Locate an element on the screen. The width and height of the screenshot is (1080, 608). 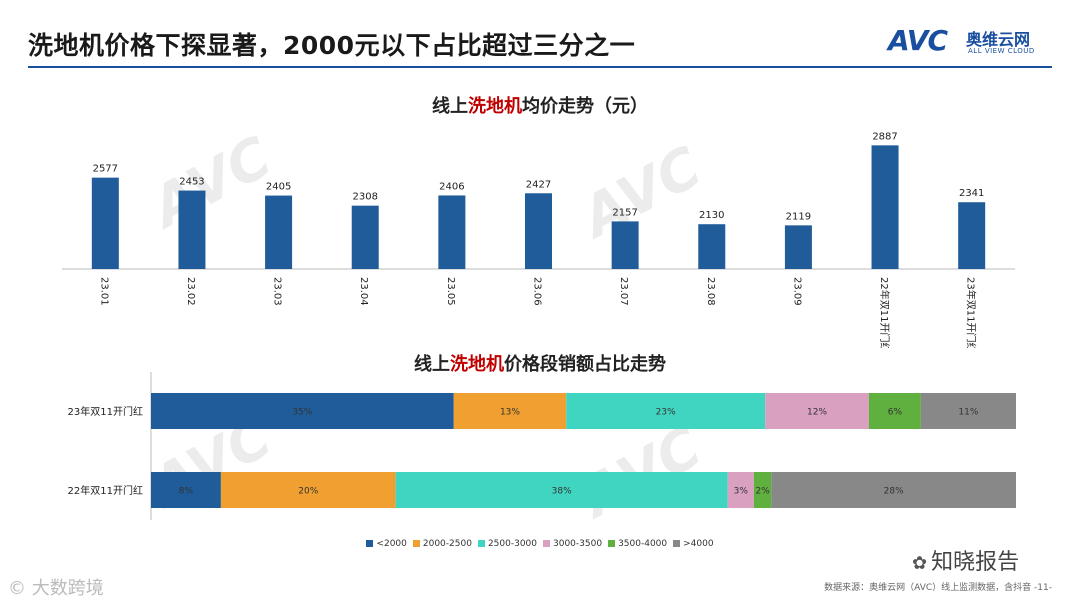
chart2-title-suffix: 价格段销额占比走势 is located at coordinates (585, 364).